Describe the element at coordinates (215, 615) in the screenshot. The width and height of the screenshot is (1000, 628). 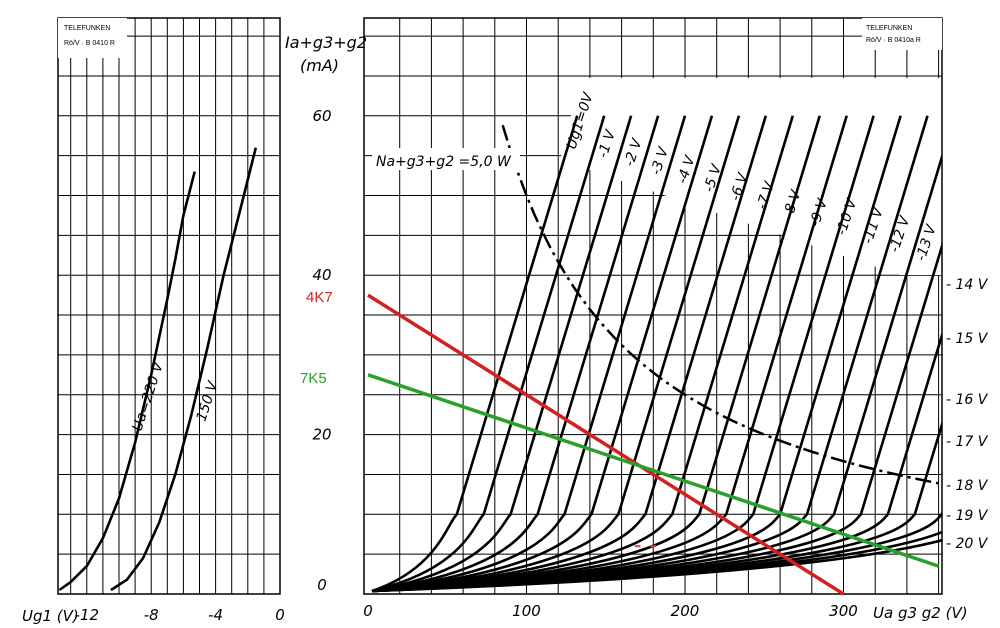
I see `left-x-tick-2: -4` at that location.